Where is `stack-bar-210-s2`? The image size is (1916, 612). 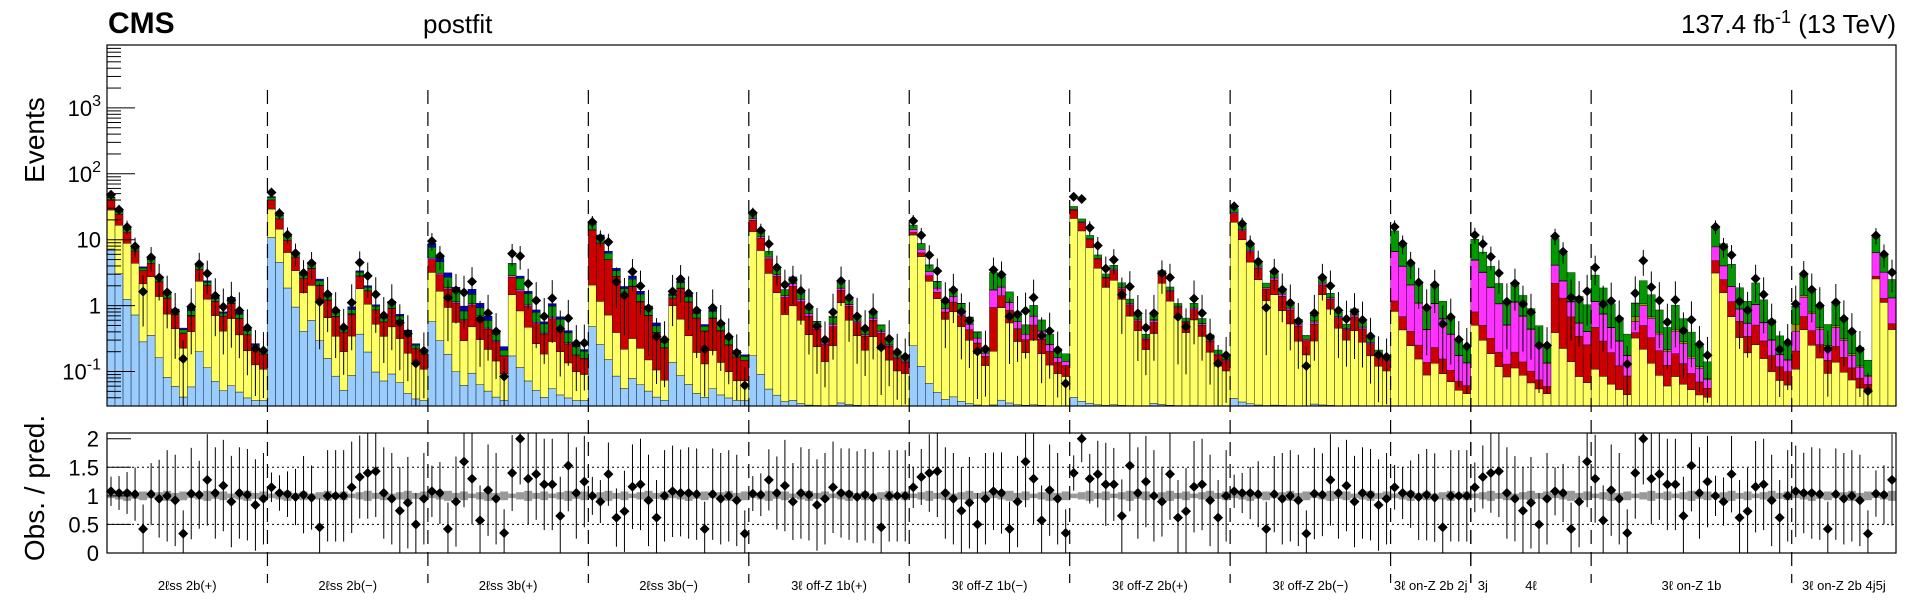 stack-bar-210-s2 is located at coordinates (1795, 360).